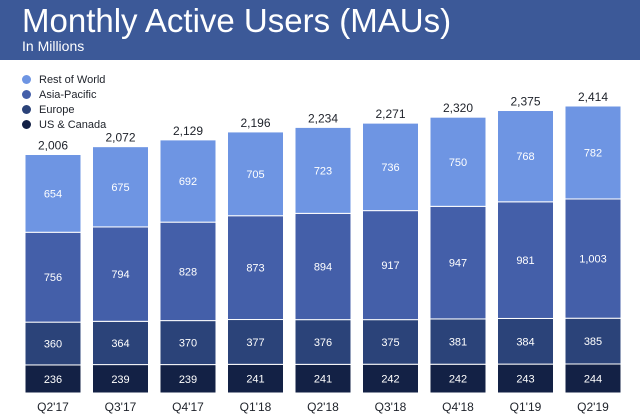 Image resolution: width=640 pixels, height=416 pixels. I want to click on legend-swatch-asia-pacific, so click(26, 94).